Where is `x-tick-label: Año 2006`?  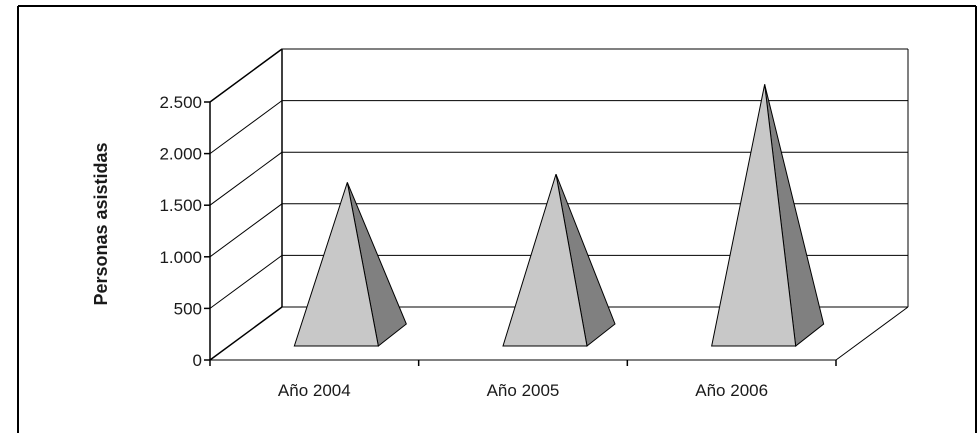 x-tick-label: Año 2006 is located at coordinates (731, 390).